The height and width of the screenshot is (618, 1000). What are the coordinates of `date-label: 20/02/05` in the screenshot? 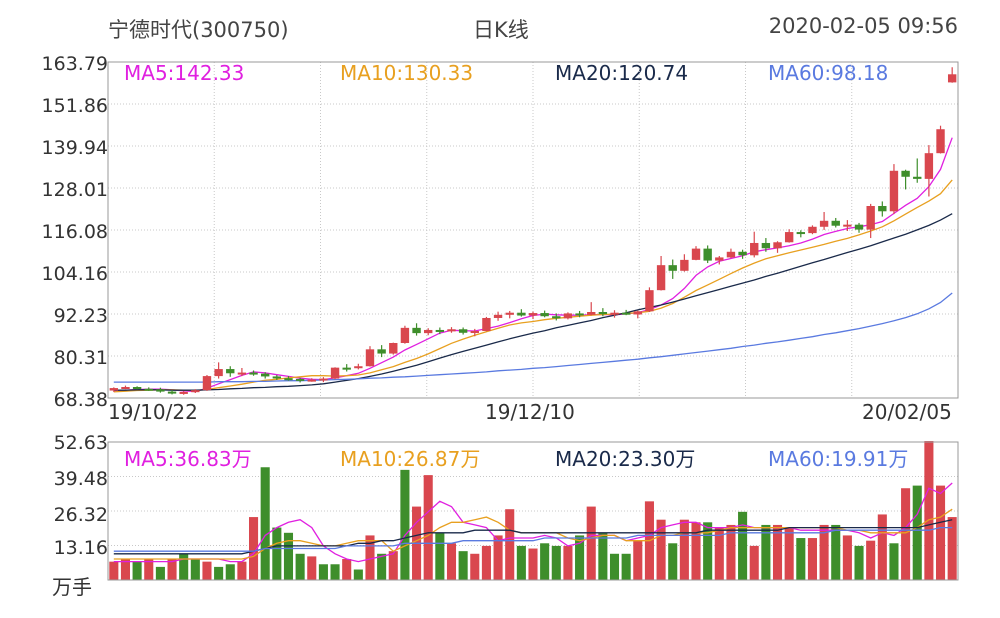 It's located at (907, 412).